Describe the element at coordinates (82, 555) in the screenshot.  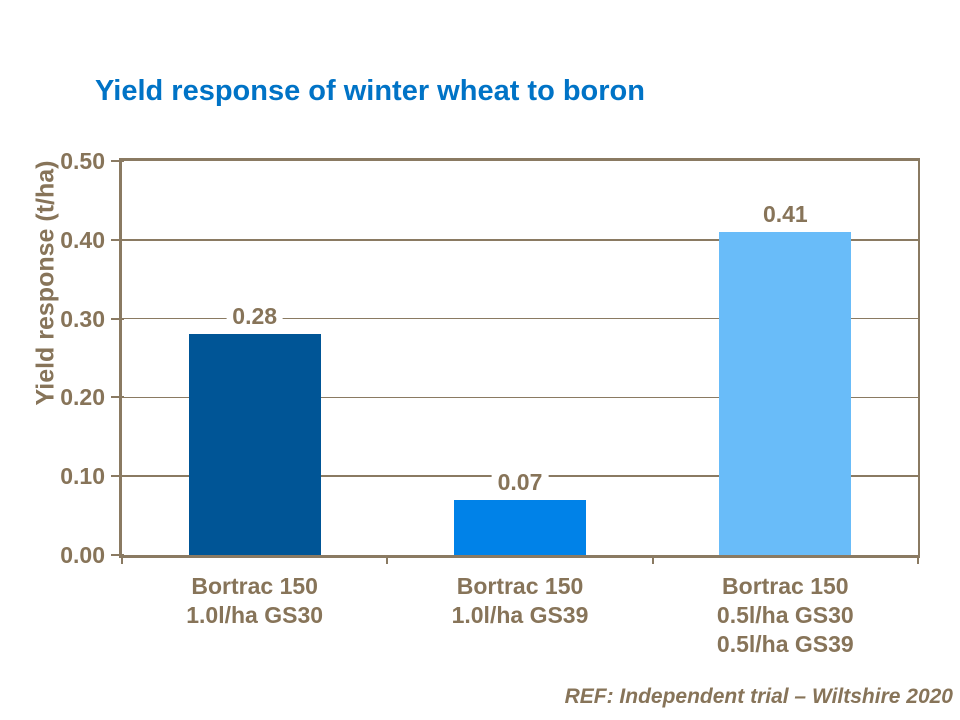
I see `y-tick-label: 0.00` at that location.